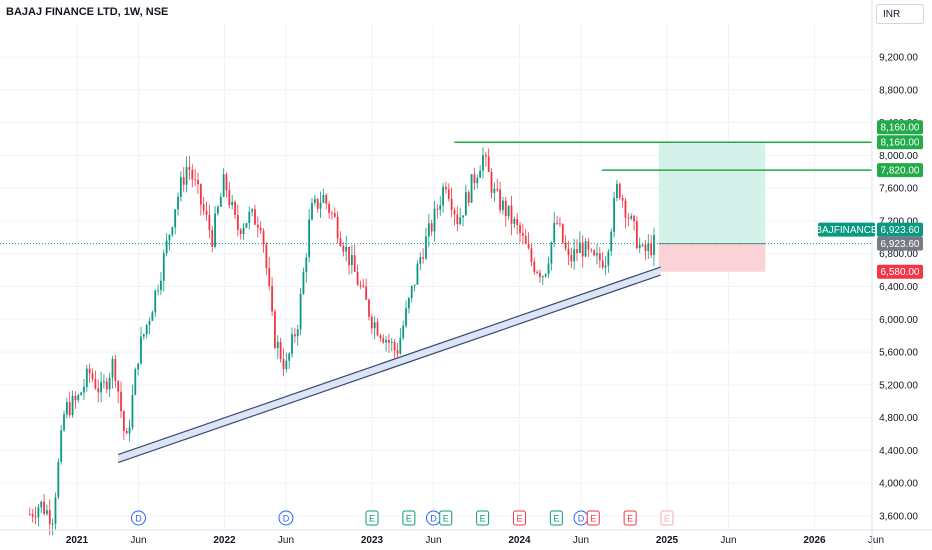  I want to click on price-tag-label: 6,923.60, so click(900, 244).